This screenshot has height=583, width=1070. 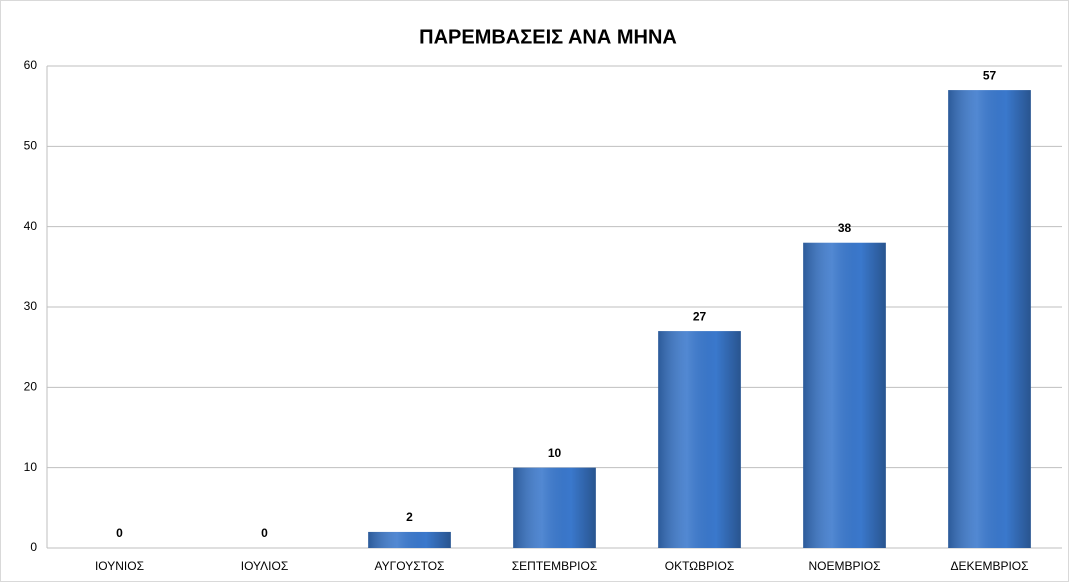 I want to click on chart-title: ΠΑΡΕΜΒΑΣΕΙΣ ΑΝΑ ΜΗΝΑ, so click(x=548, y=37).